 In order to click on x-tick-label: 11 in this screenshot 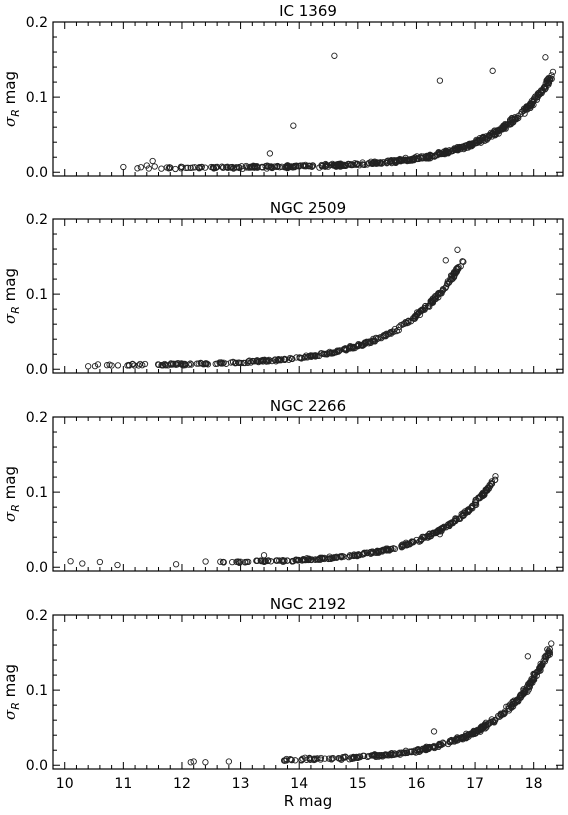, I will do `click(123, 784)`.